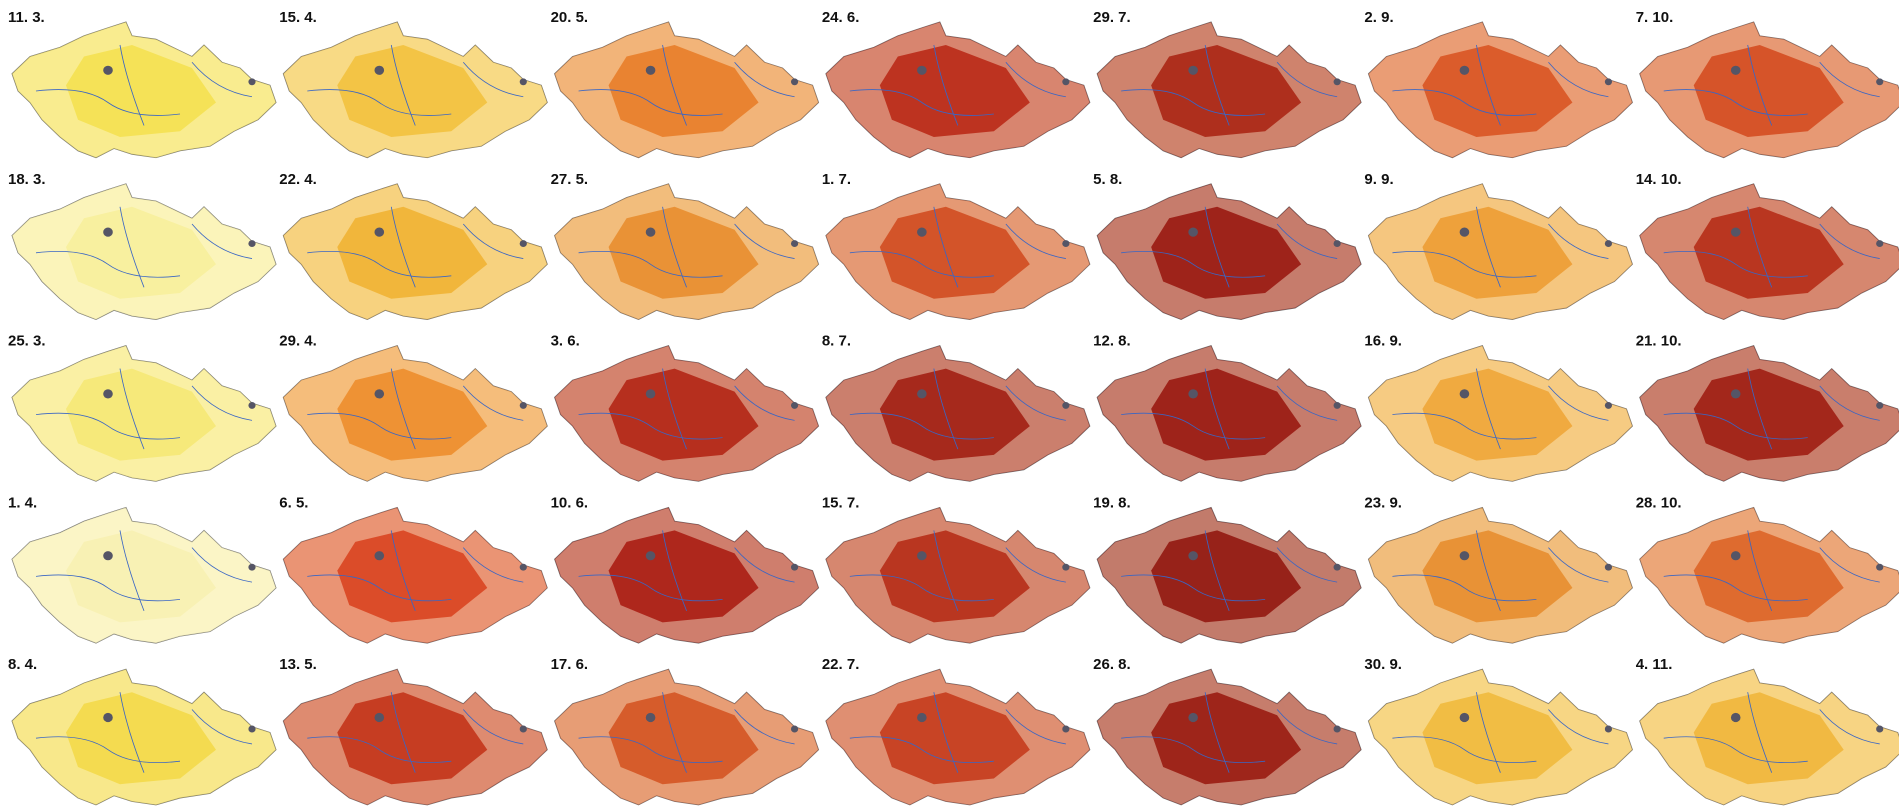 This screenshot has width=1899, height=809. I want to click on panel-label: 6. 5., so click(293, 502).